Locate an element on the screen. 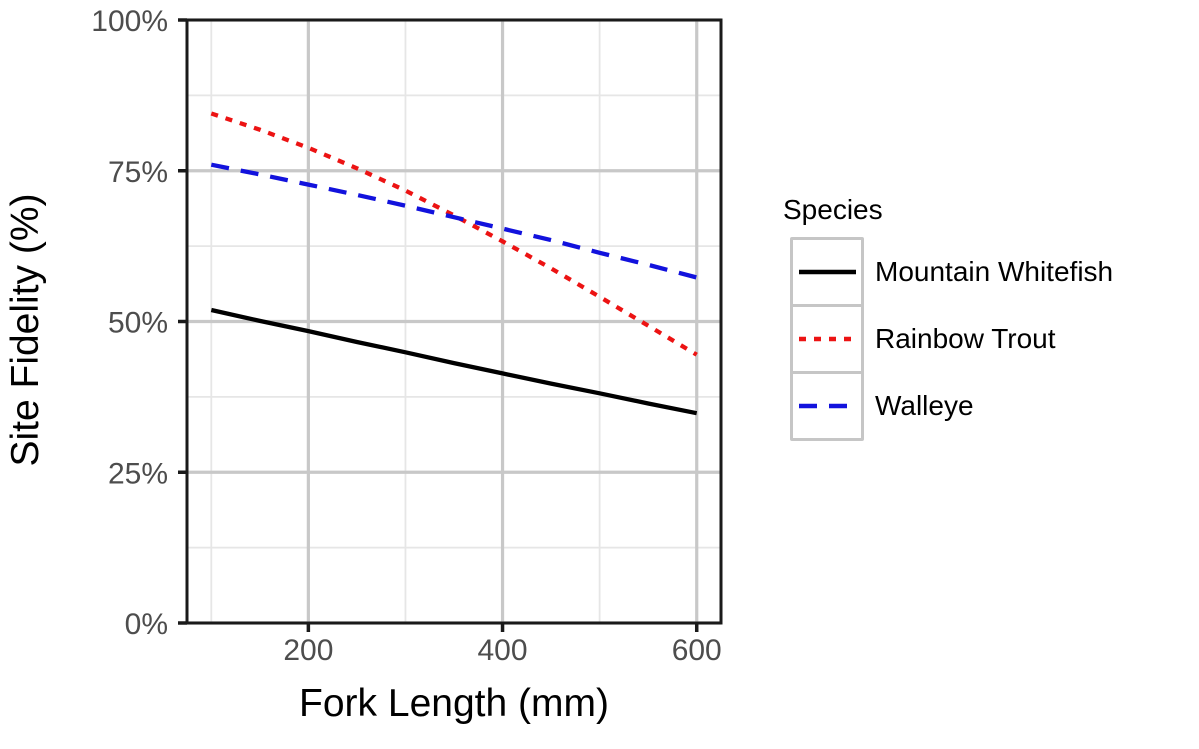 Image resolution: width=1199 pixels, height=749 pixels. legend-key-line-mountain-whitefish is located at coordinates (827, 272).